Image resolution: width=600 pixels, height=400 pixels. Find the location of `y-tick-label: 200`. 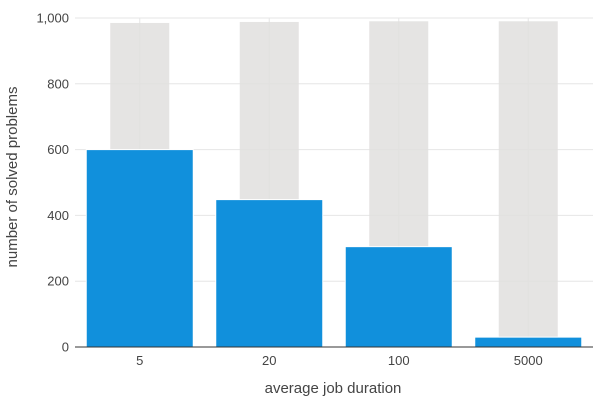

y-tick-label: 200 is located at coordinates (58, 281).